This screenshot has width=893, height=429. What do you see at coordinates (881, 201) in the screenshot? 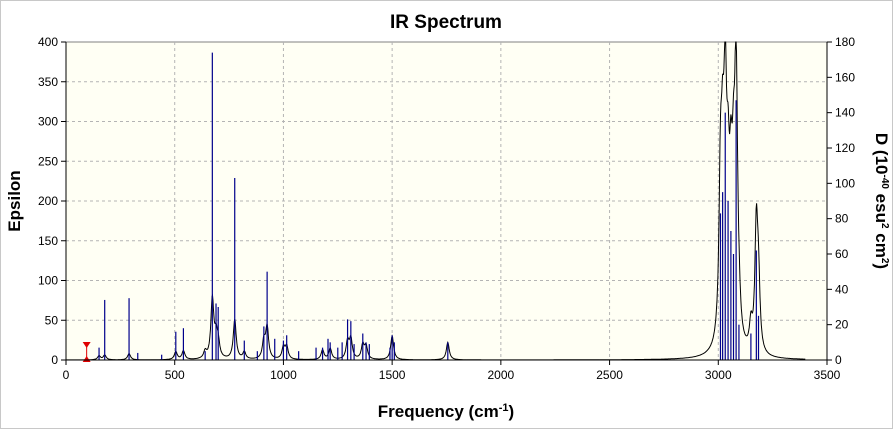
I see `y-axis-right-title: D (10-40 esu2 cm2)` at bounding box center [881, 201].